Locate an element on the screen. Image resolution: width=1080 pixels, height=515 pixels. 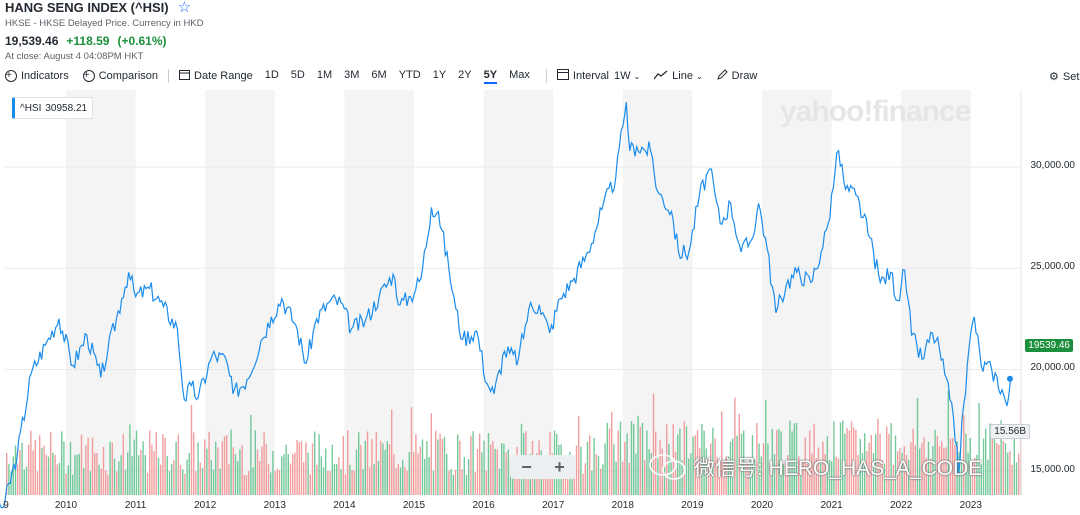
calendar-icon is located at coordinates (185, 76).